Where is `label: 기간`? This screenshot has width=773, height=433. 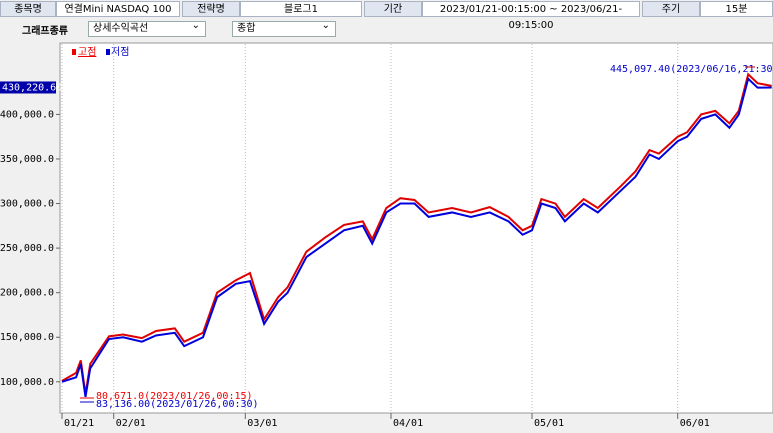 label: 기간 is located at coordinates (393, 9).